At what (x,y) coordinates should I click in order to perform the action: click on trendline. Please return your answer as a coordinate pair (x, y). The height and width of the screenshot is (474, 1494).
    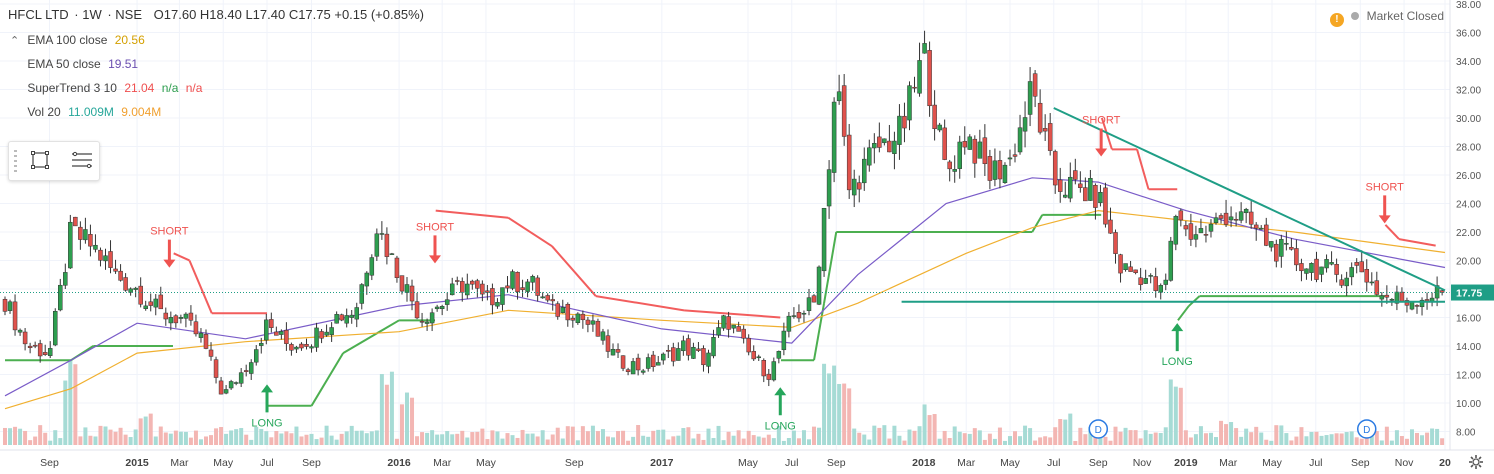
    Looking at the image, I should click on (1249, 199).